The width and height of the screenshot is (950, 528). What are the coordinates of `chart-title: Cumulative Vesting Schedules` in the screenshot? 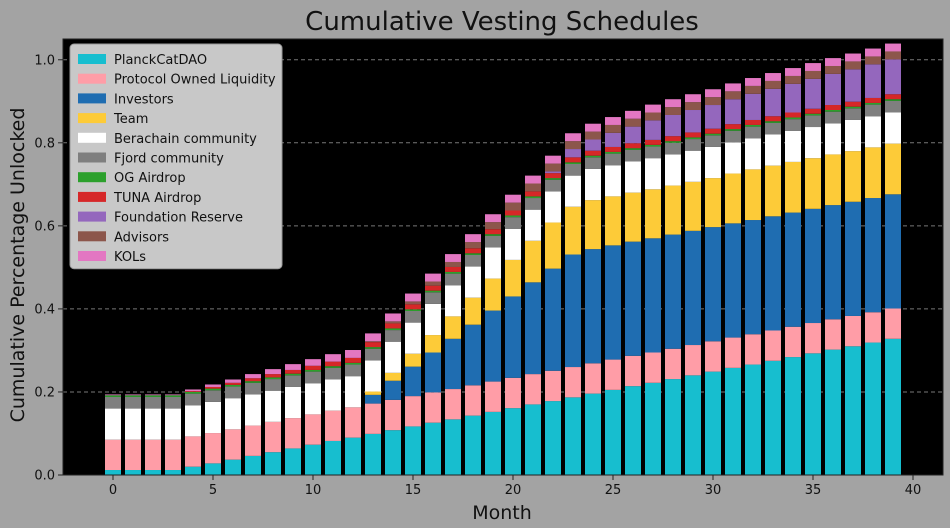 It's located at (502, 22).